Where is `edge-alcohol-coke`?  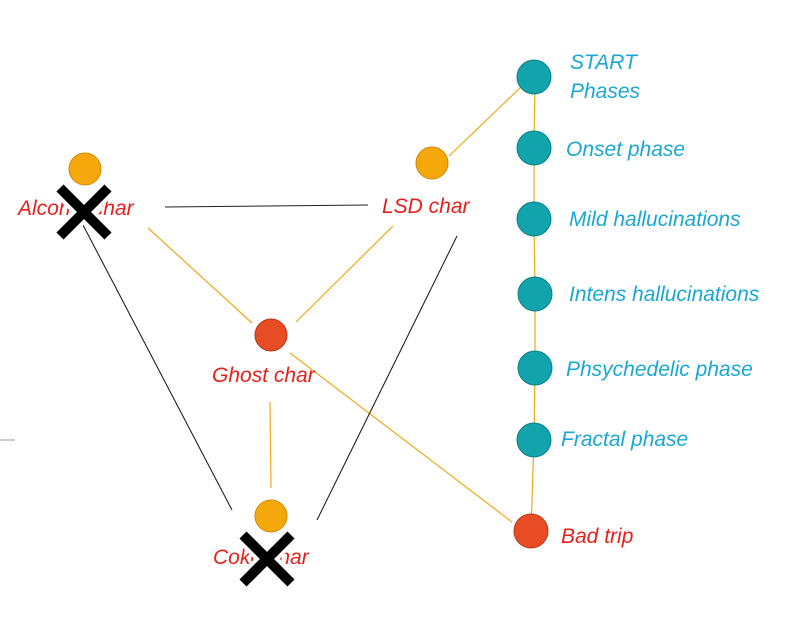 edge-alcohol-coke is located at coordinates (157, 367).